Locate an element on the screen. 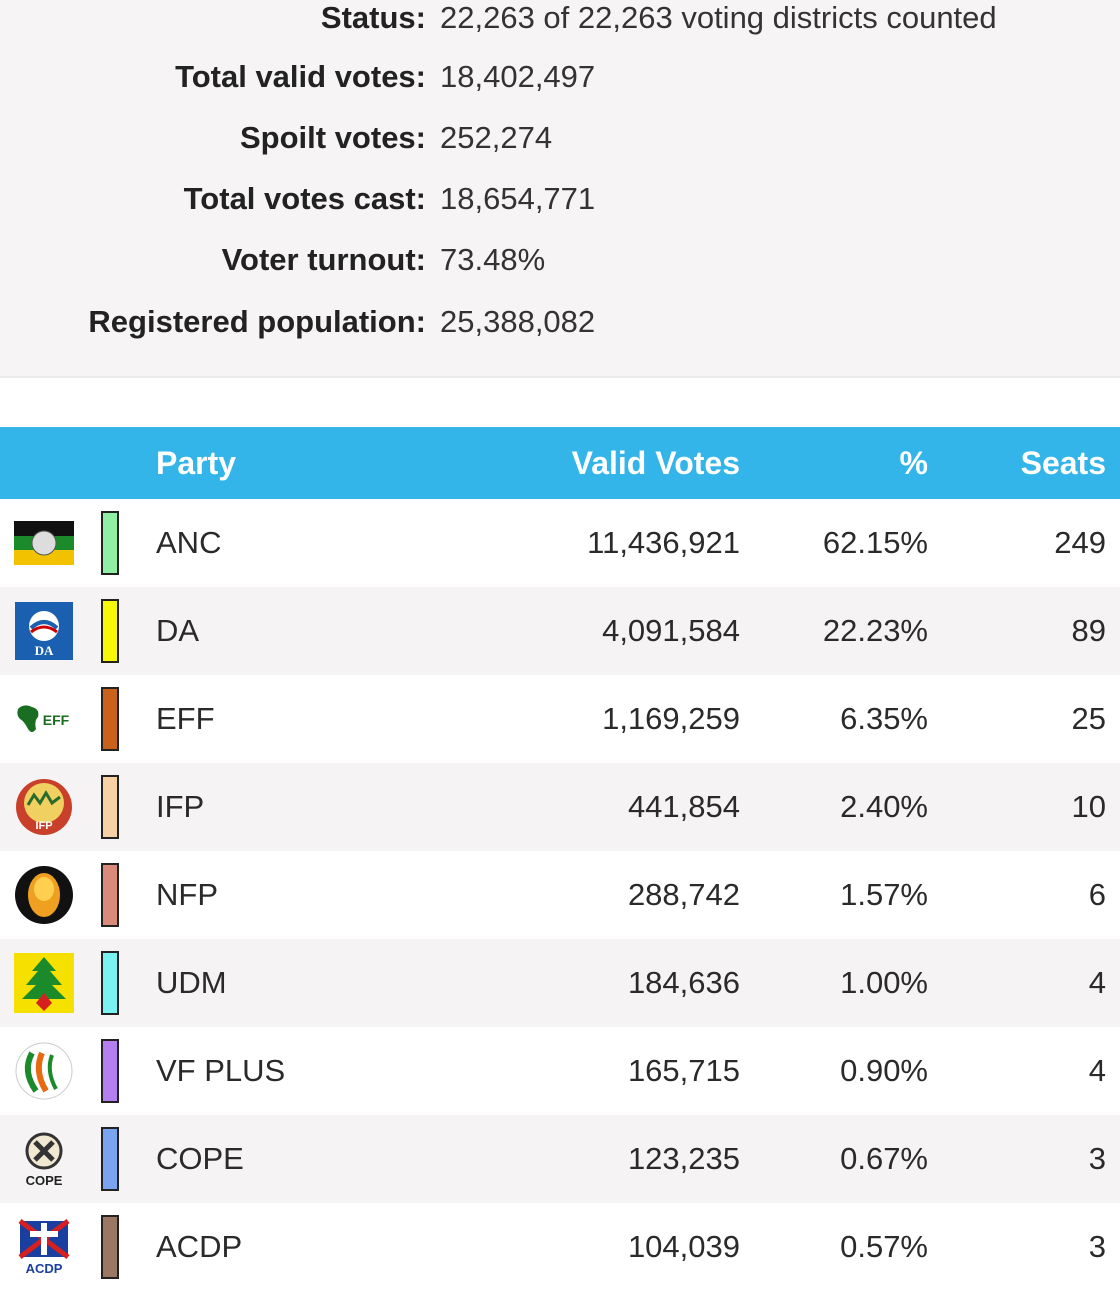 This screenshot has width=1120, height=1292. ifp-logo-icon: IFP is located at coordinates (44, 807).